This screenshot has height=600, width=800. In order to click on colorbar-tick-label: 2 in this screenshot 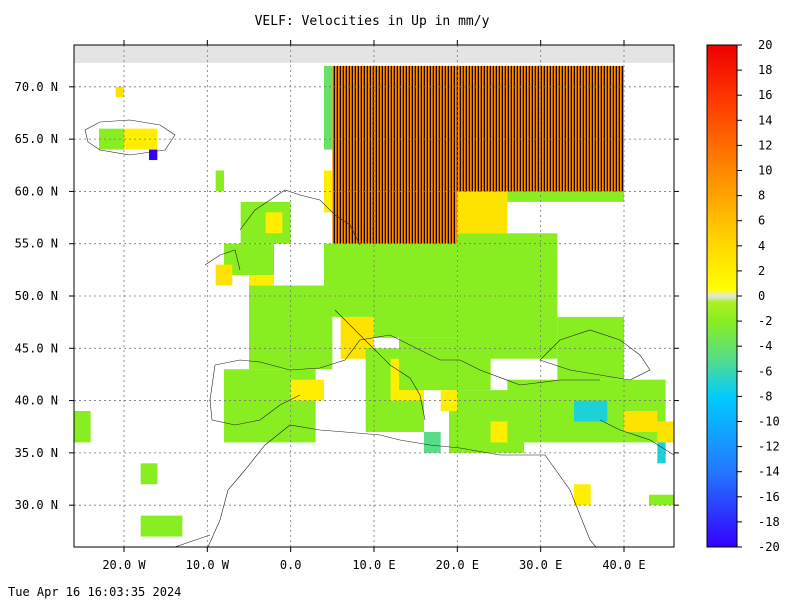, I will do `click(761, 271)`.